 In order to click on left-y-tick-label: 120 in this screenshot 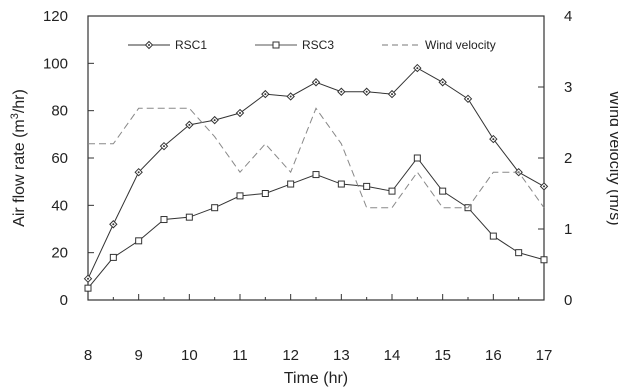, I will do `click(55, 16)`.